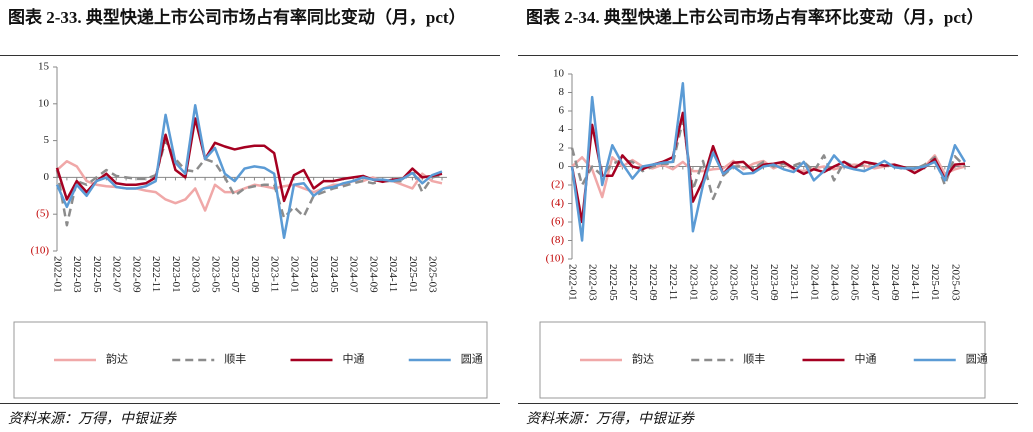 The height and width of the screenshot is (432, 1033). I want to click on chart-title: 图表 2-33. 典型快递上市公司市场占有率同比变动（月，pct）, so click(237, 17).